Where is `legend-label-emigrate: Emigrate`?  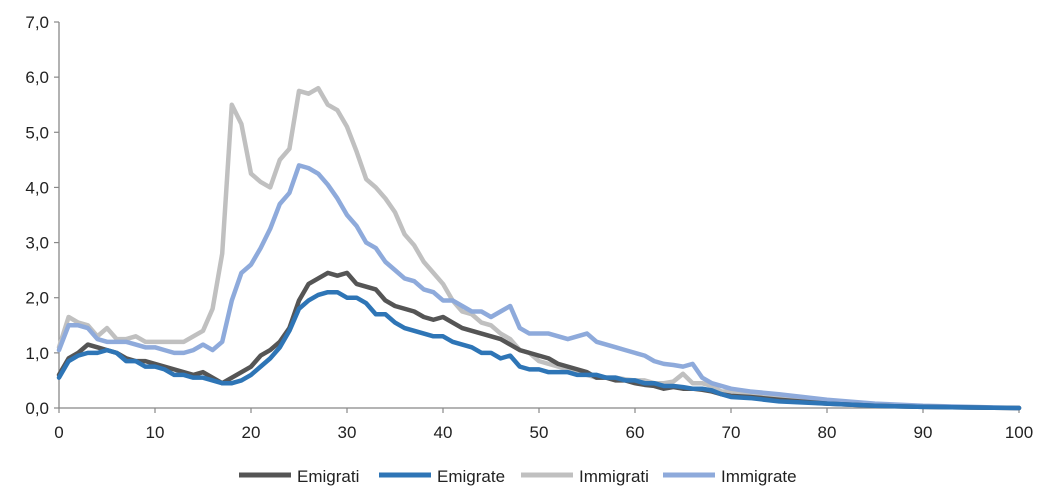 legend-label-emigrate: Emigrate is located at coordinates (471, 476).